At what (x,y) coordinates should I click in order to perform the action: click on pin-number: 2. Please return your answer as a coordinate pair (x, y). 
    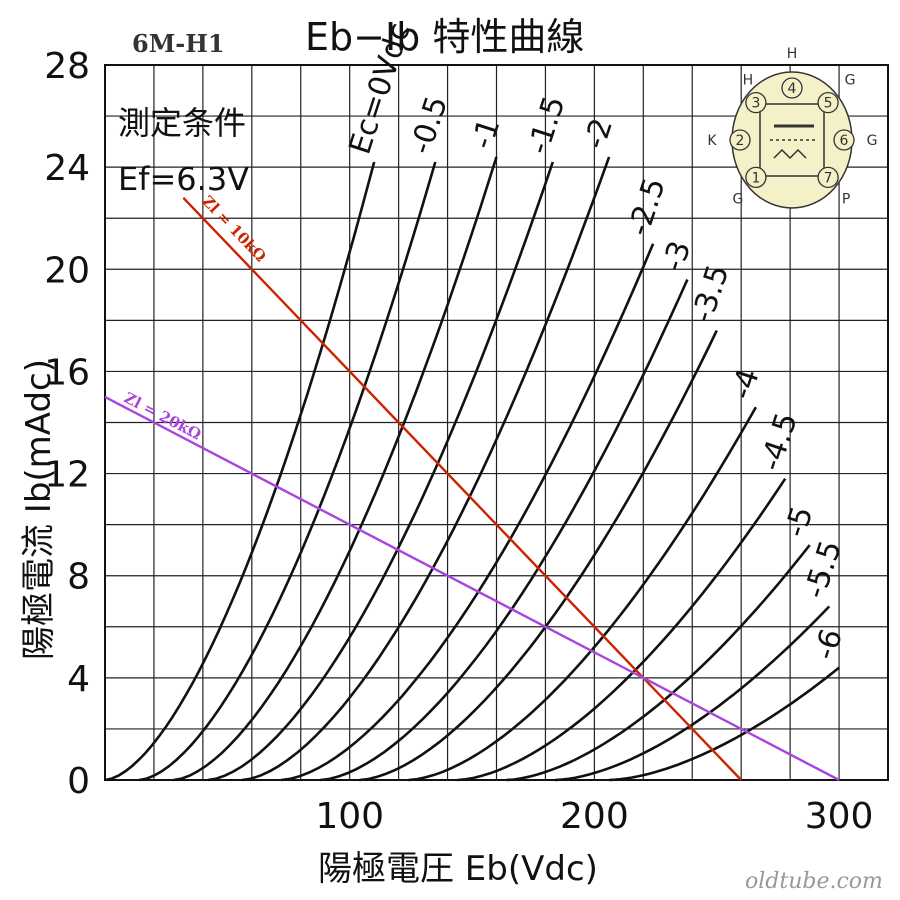
    Looking at the image, I should click on (740, 141).